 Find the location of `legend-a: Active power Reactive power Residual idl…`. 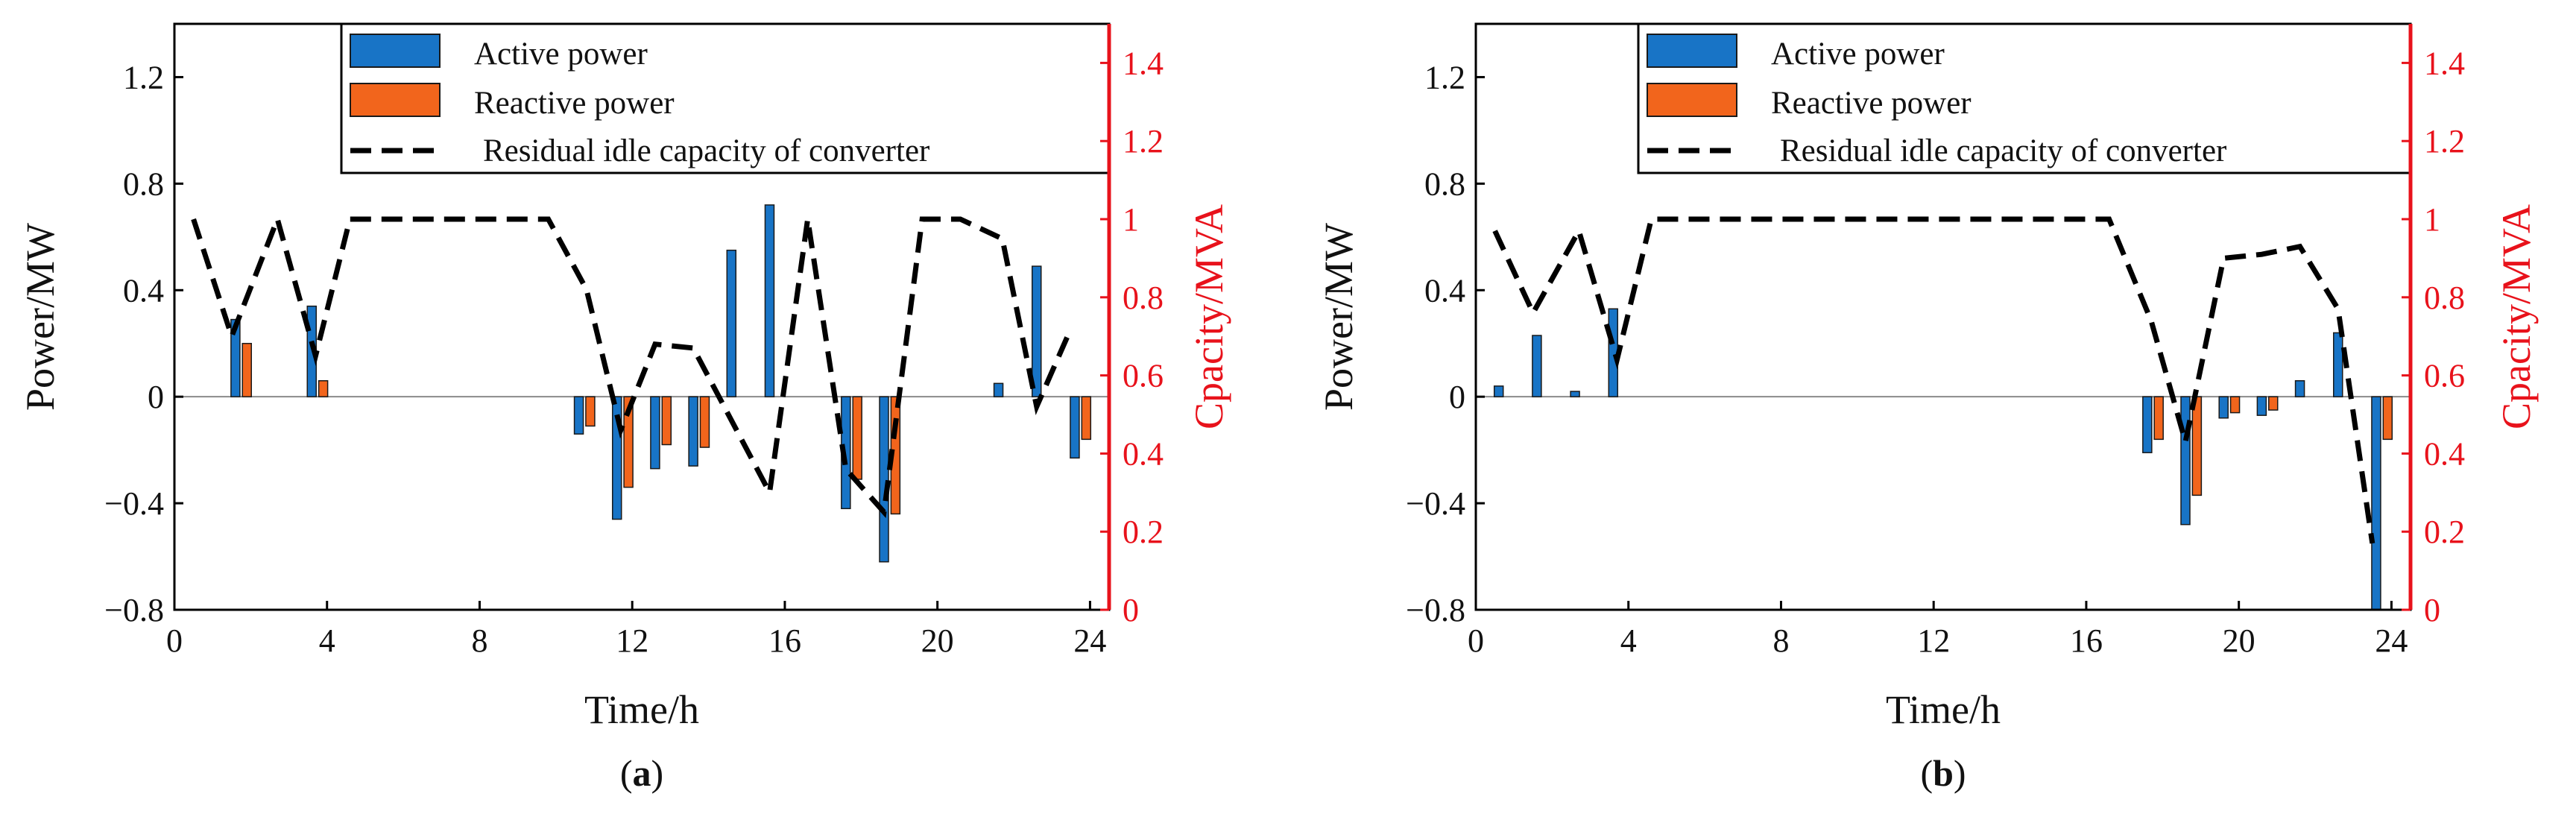

legend-a: Active power Reactive power Residual idl… is located at coordinates (725, 98).